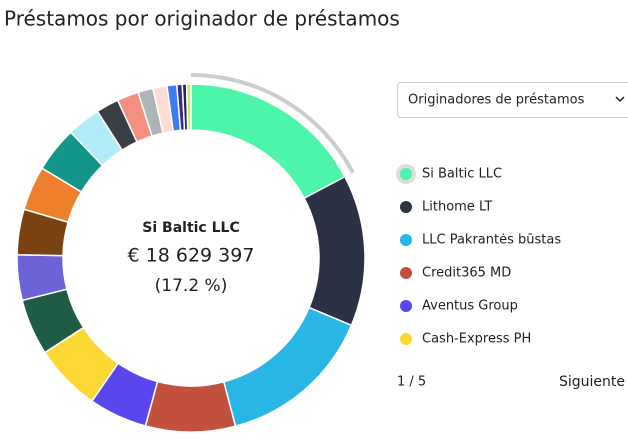  I want to click on chart-title: Préstamos por originador de préstamos, so click(202, 19).